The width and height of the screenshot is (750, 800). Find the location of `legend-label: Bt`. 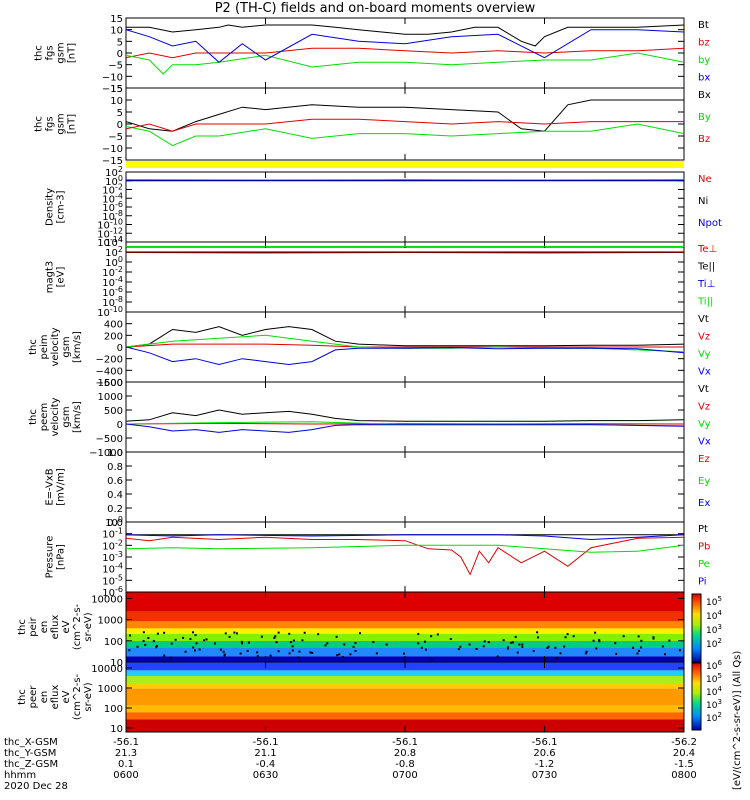

legend-label: Bt is located at coordinates (703, 25).